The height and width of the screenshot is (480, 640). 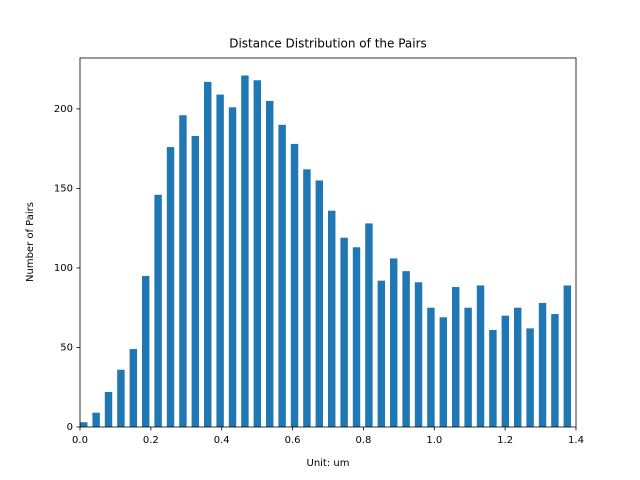 What do you see at coordinates (151, 440) in the screenshot?
I see `x-tick-label: 0.2` at bounding box center [151, 440].